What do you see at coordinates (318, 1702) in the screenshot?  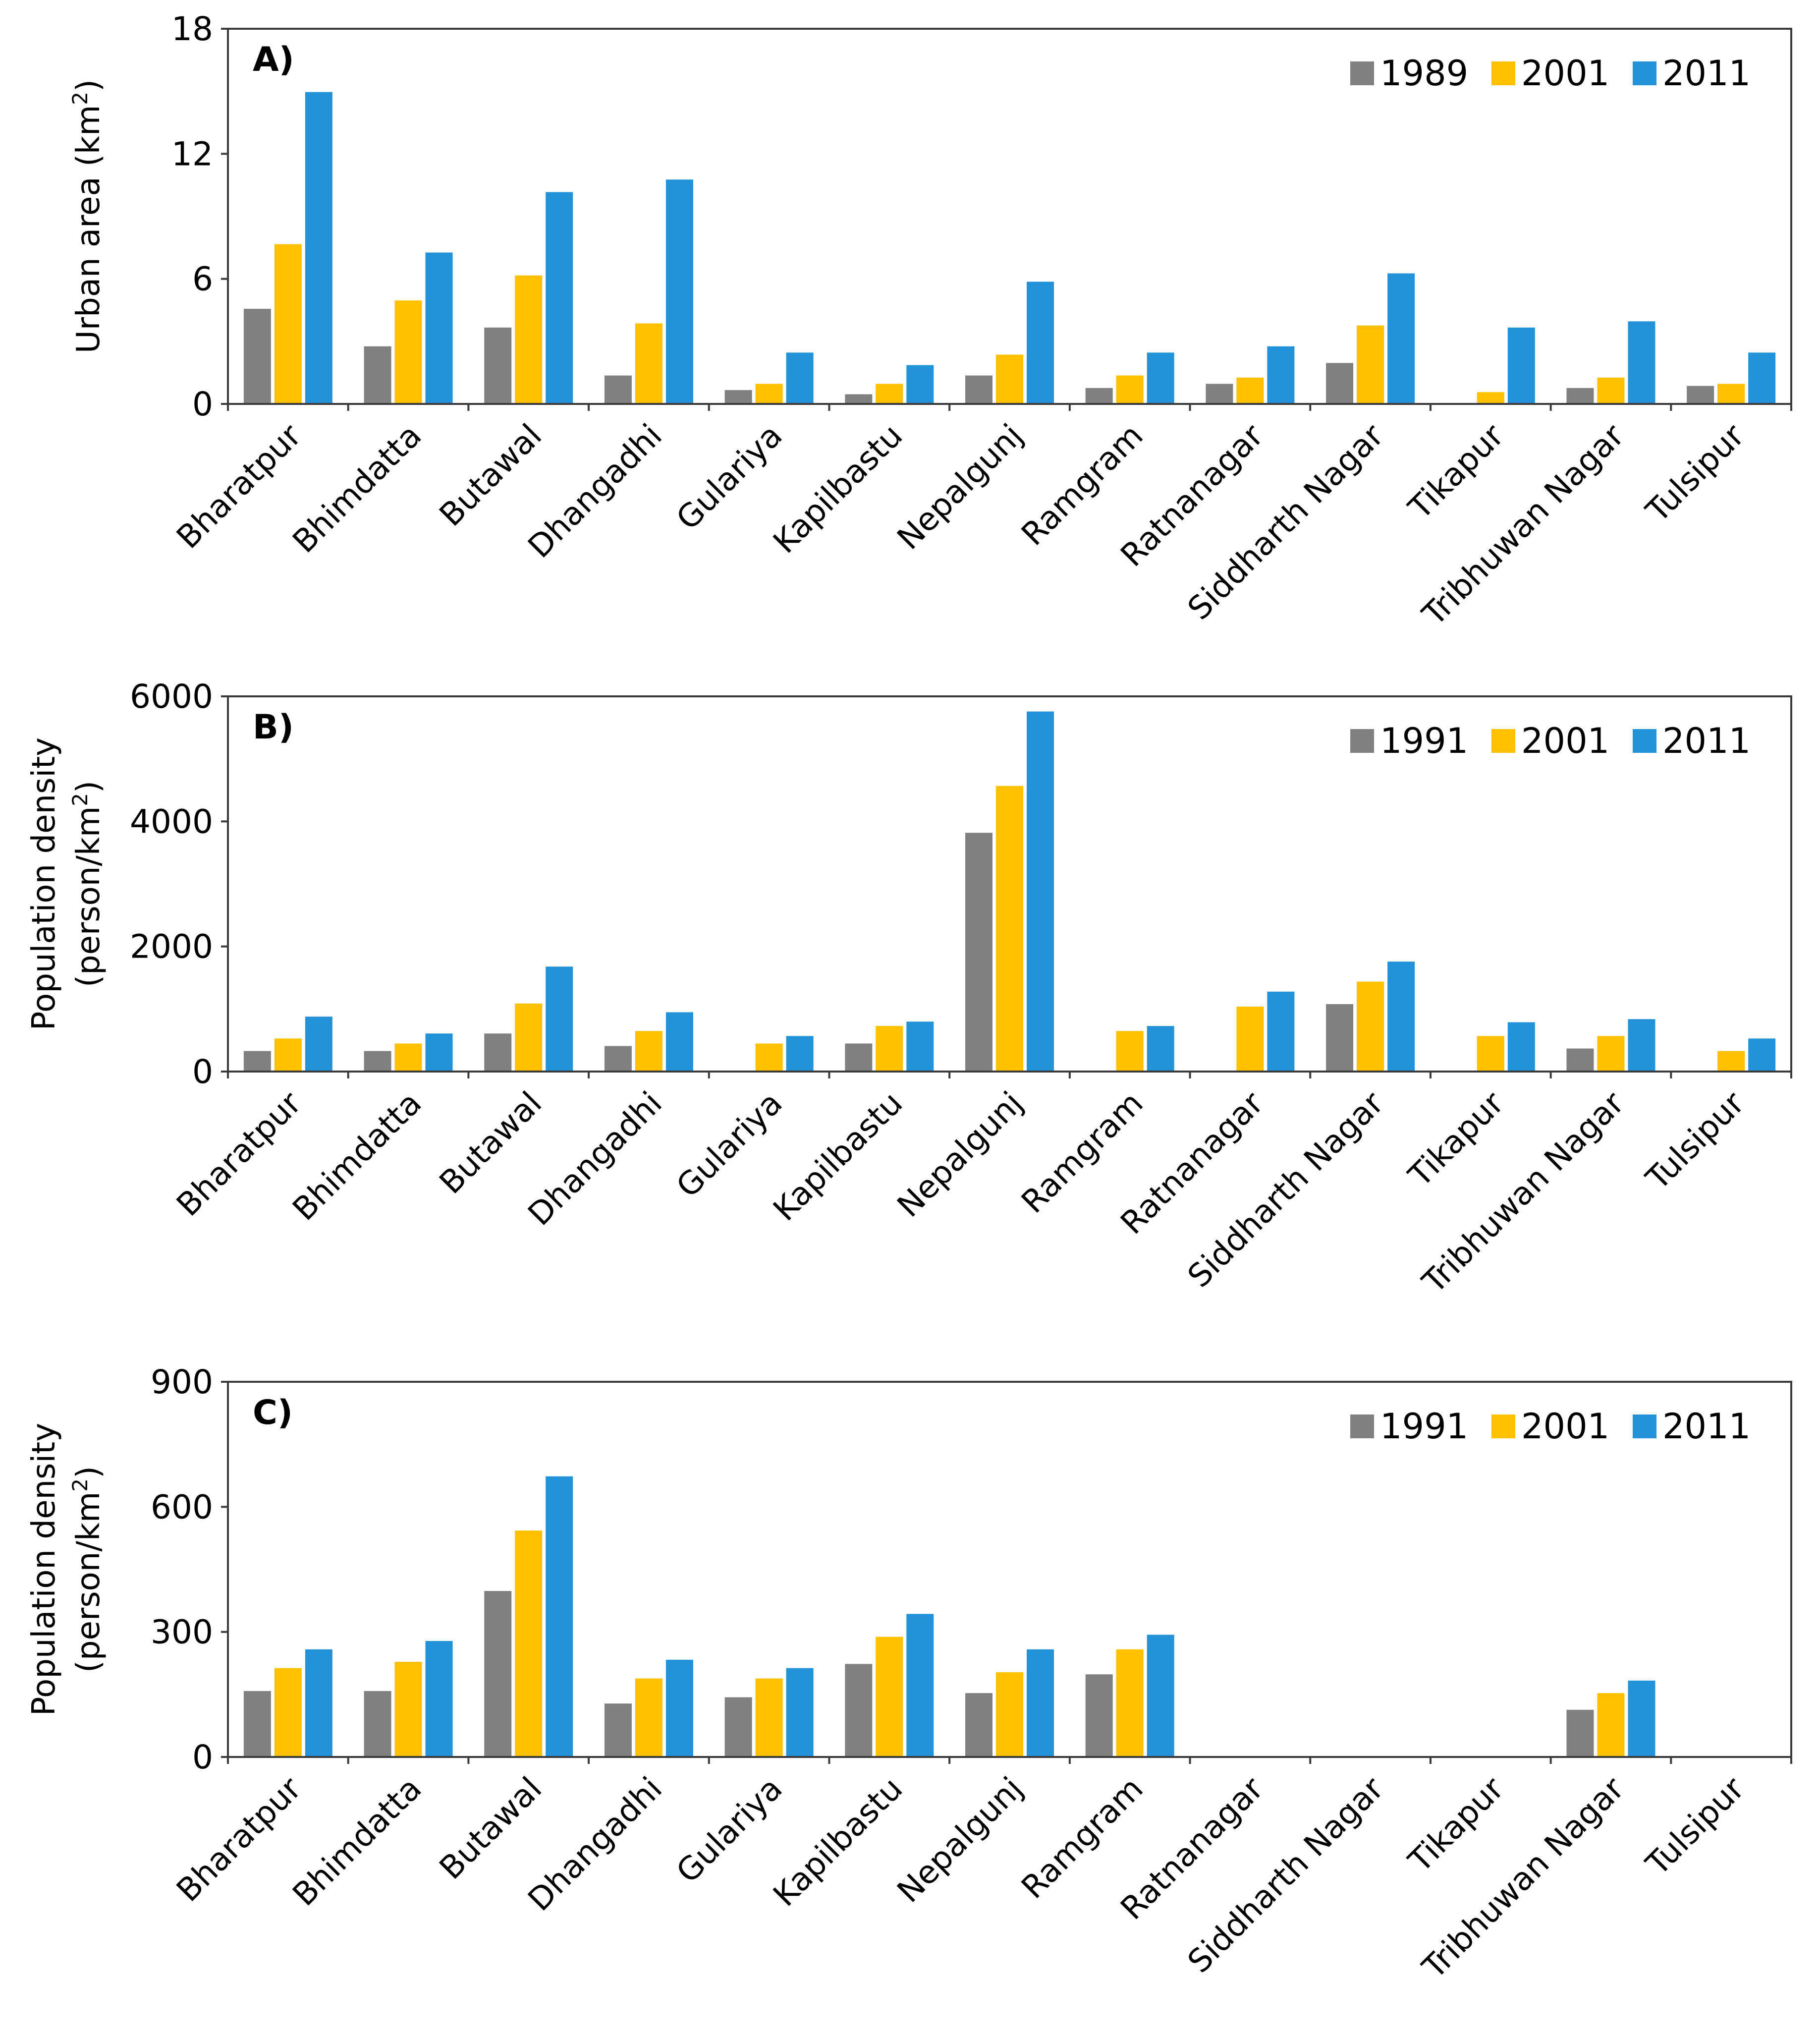 I see `bar-2011-bharatpur` at bounding box center [318, 1702].